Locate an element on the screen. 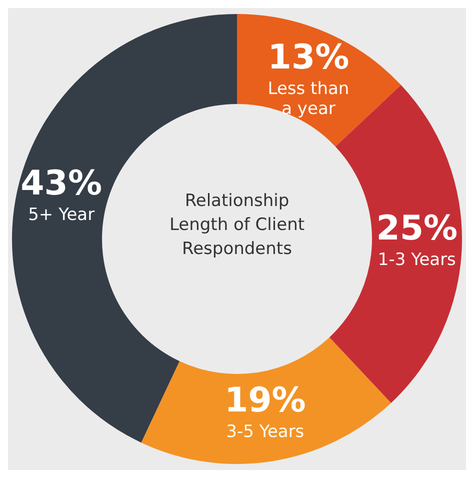 The width and height of the screenshot is (474, 478). data-label: 13% is located at coordinates (309, 58).